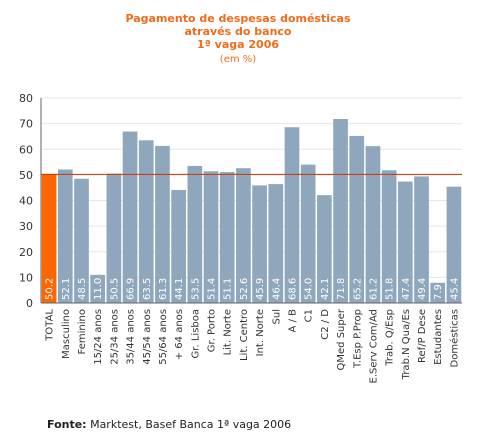 Image resolution: width=479 pixels, height=448 pixels. I want to click on data-label: 71.8, so click(341, 289).